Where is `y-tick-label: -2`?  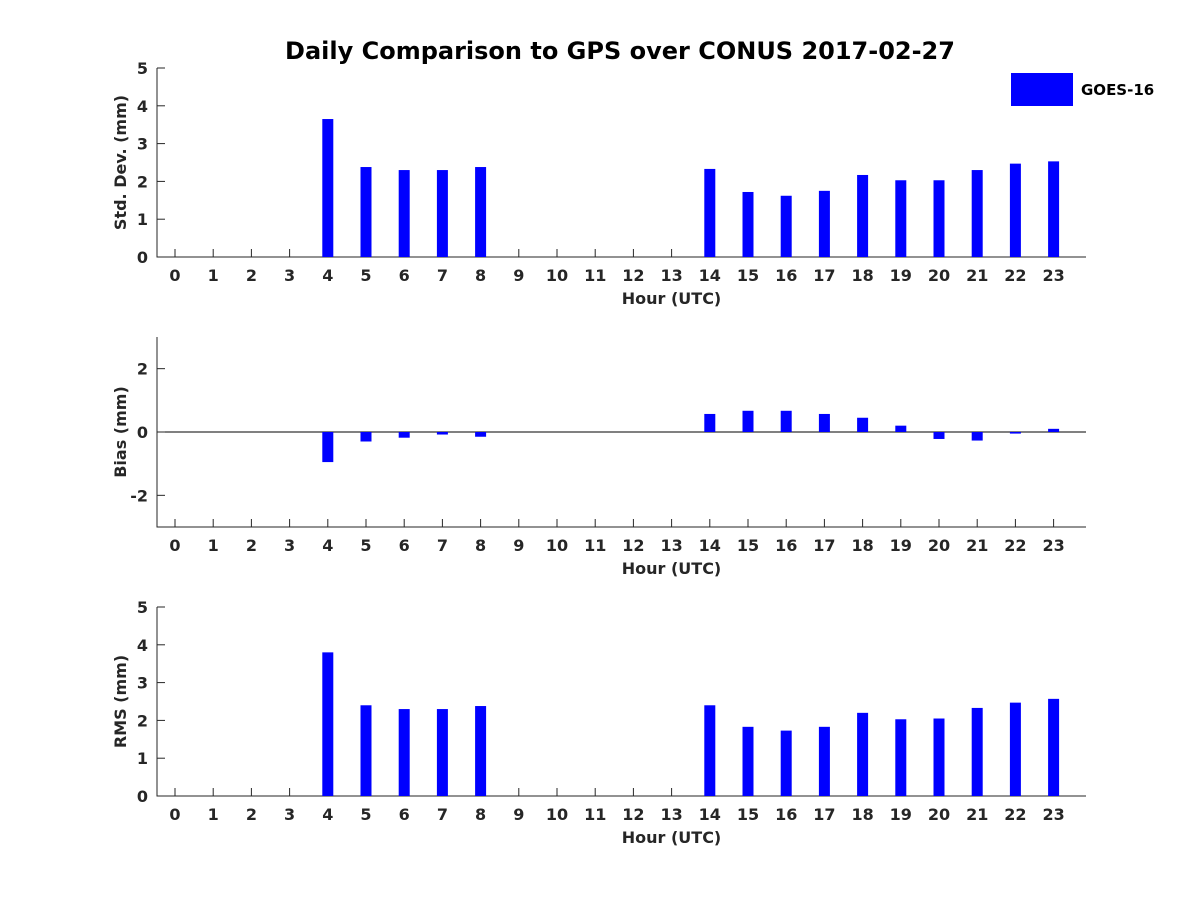 y-tick-label: -2 is located at coordinates (139, 495).